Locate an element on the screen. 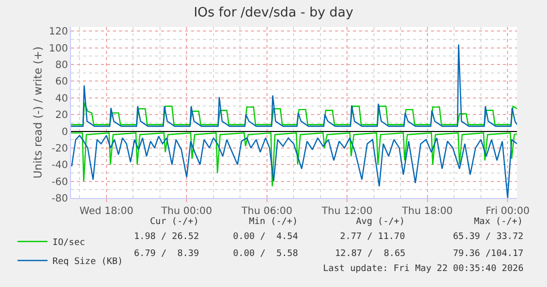 The width and height of the screenshot is (547, 287). text: 65.39 / 33.72 is located at coordinates (488, 237).